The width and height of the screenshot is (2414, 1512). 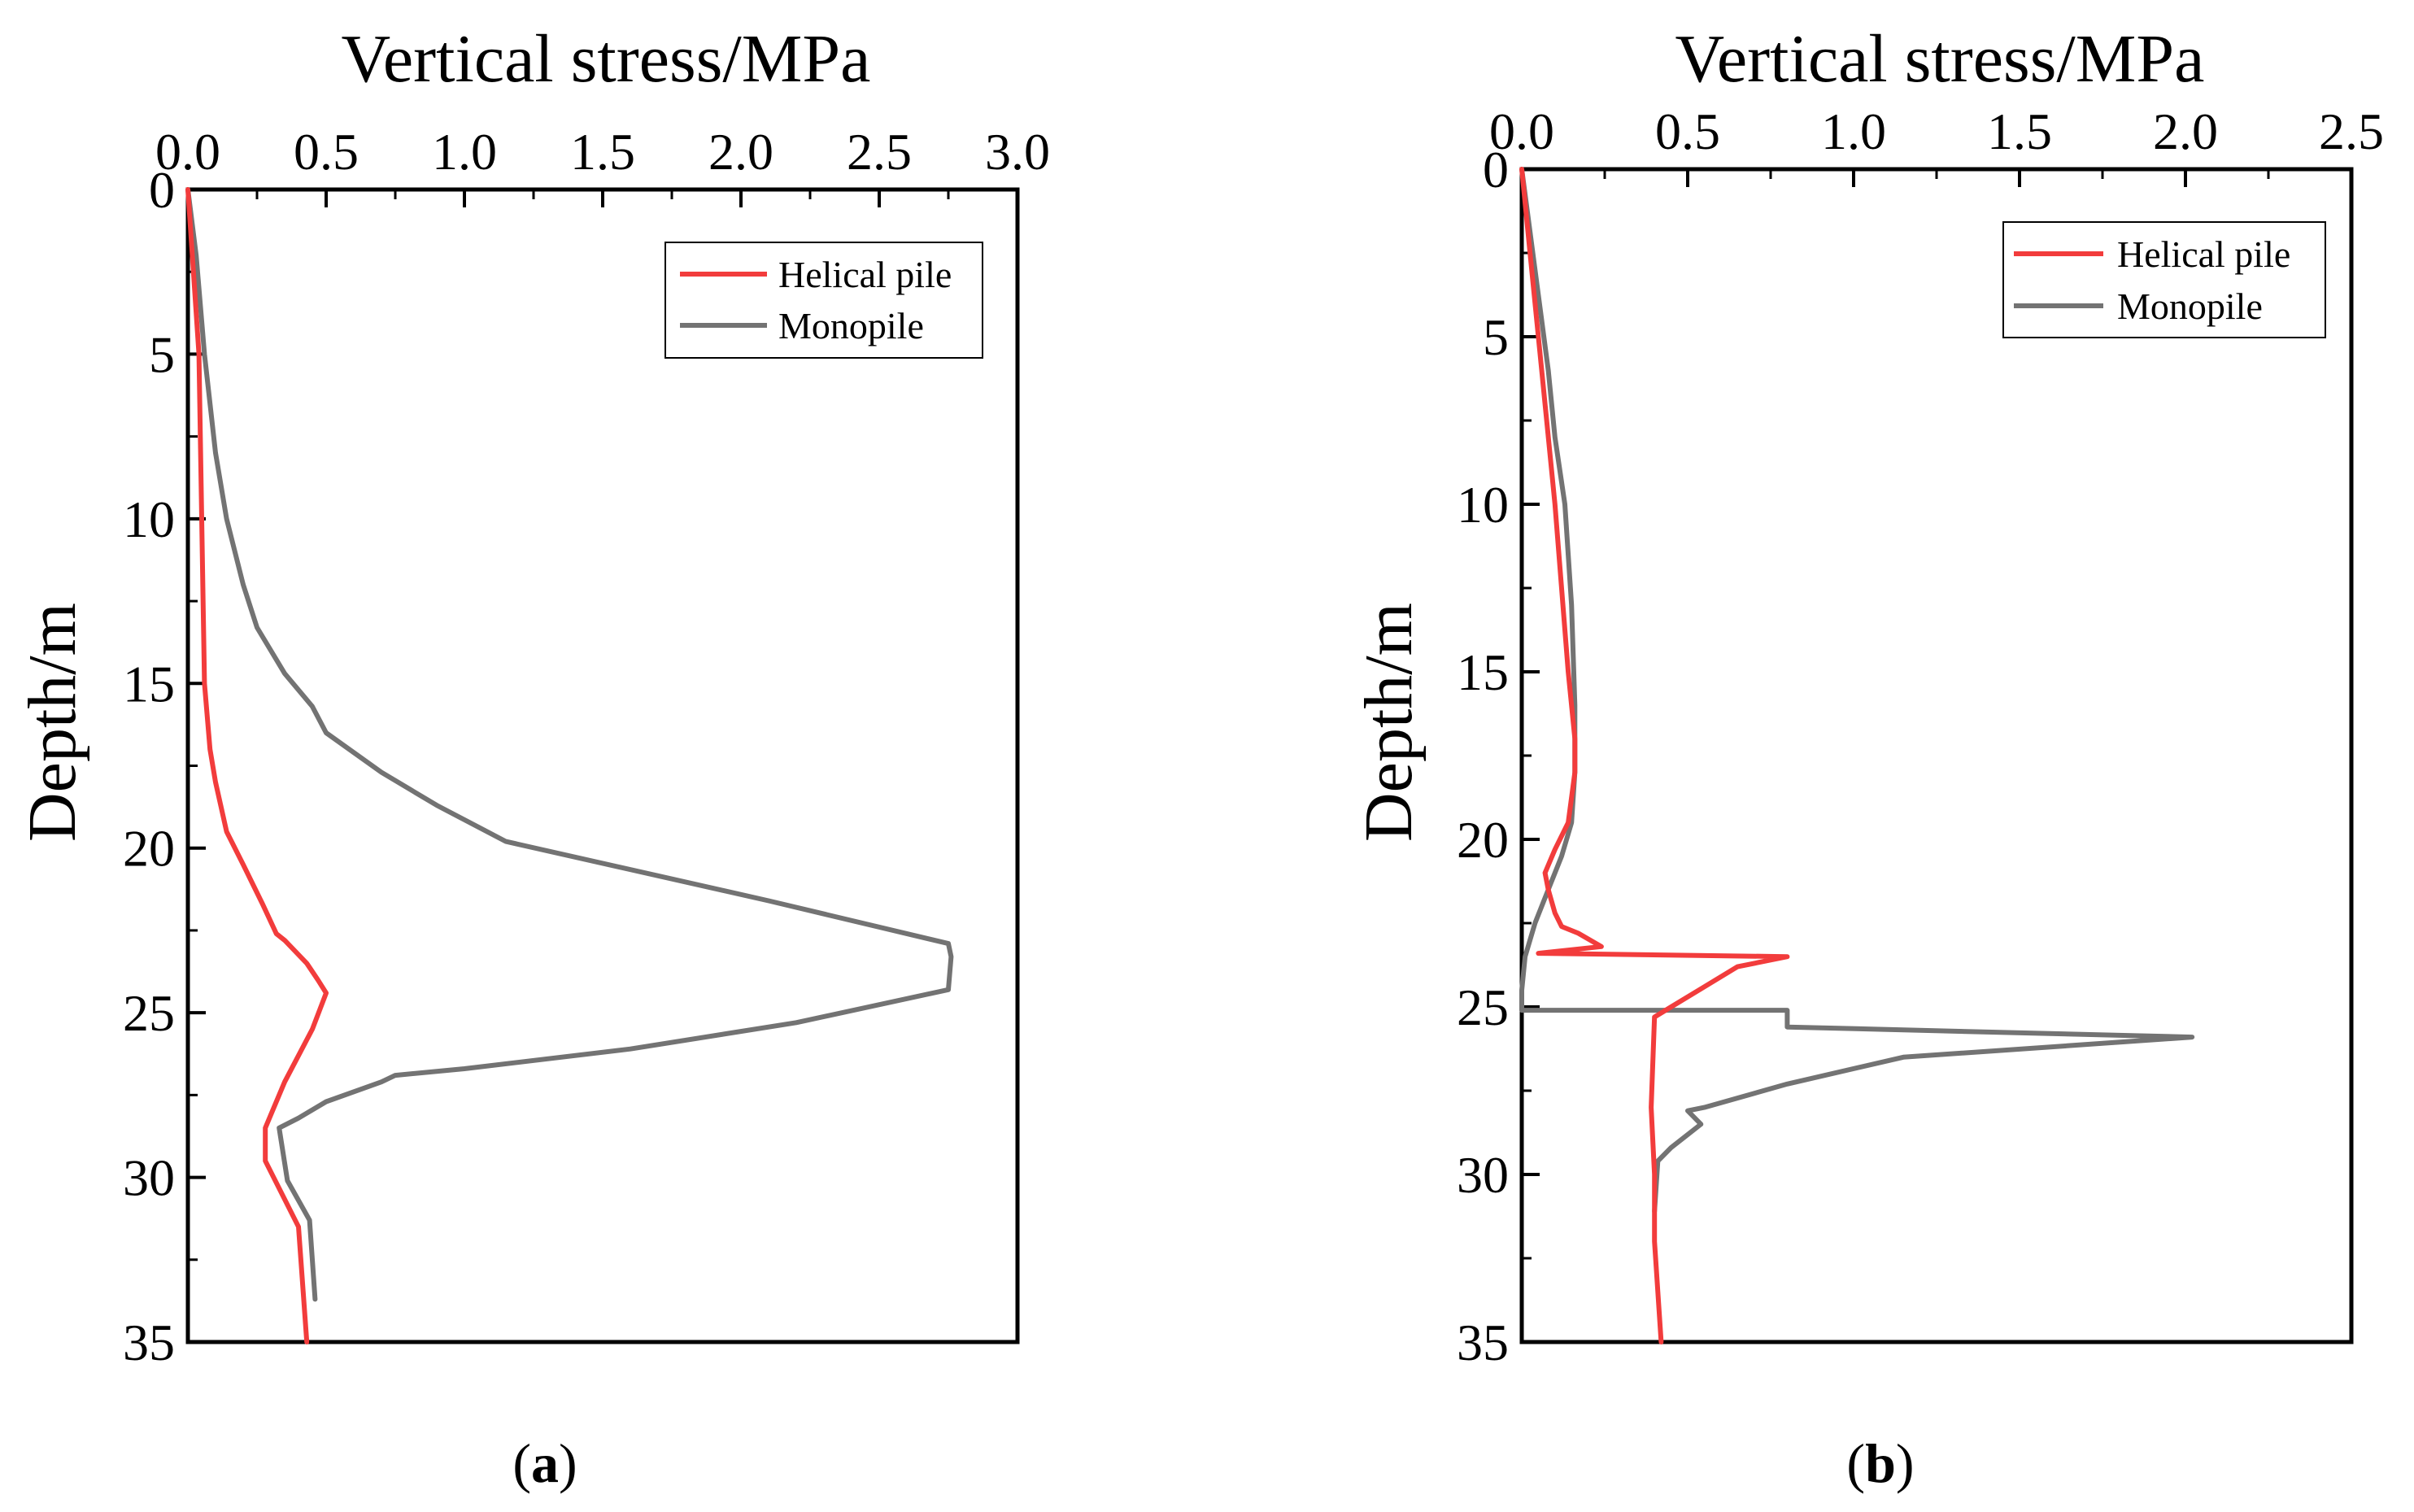 I want to click on panel-letter: a, so click(x=545, y=1463).